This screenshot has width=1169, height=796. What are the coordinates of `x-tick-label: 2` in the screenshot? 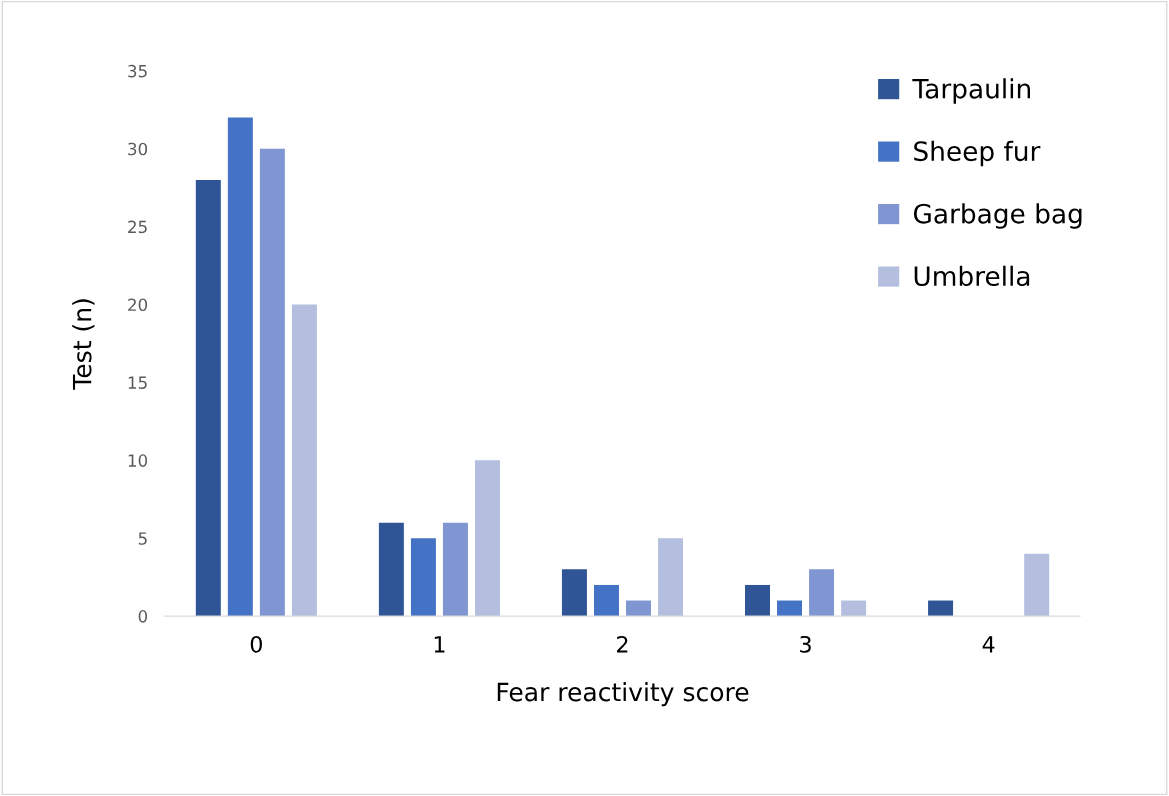 It's located at (622, 644).